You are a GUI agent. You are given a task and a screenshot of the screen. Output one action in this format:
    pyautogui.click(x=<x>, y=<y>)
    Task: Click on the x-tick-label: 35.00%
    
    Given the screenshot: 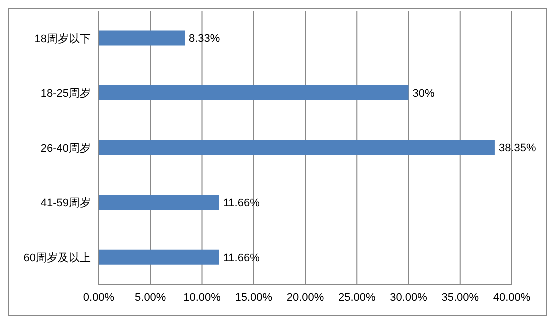 What is the action you would take?
    pyautogui.click(x=461, y=298)
    